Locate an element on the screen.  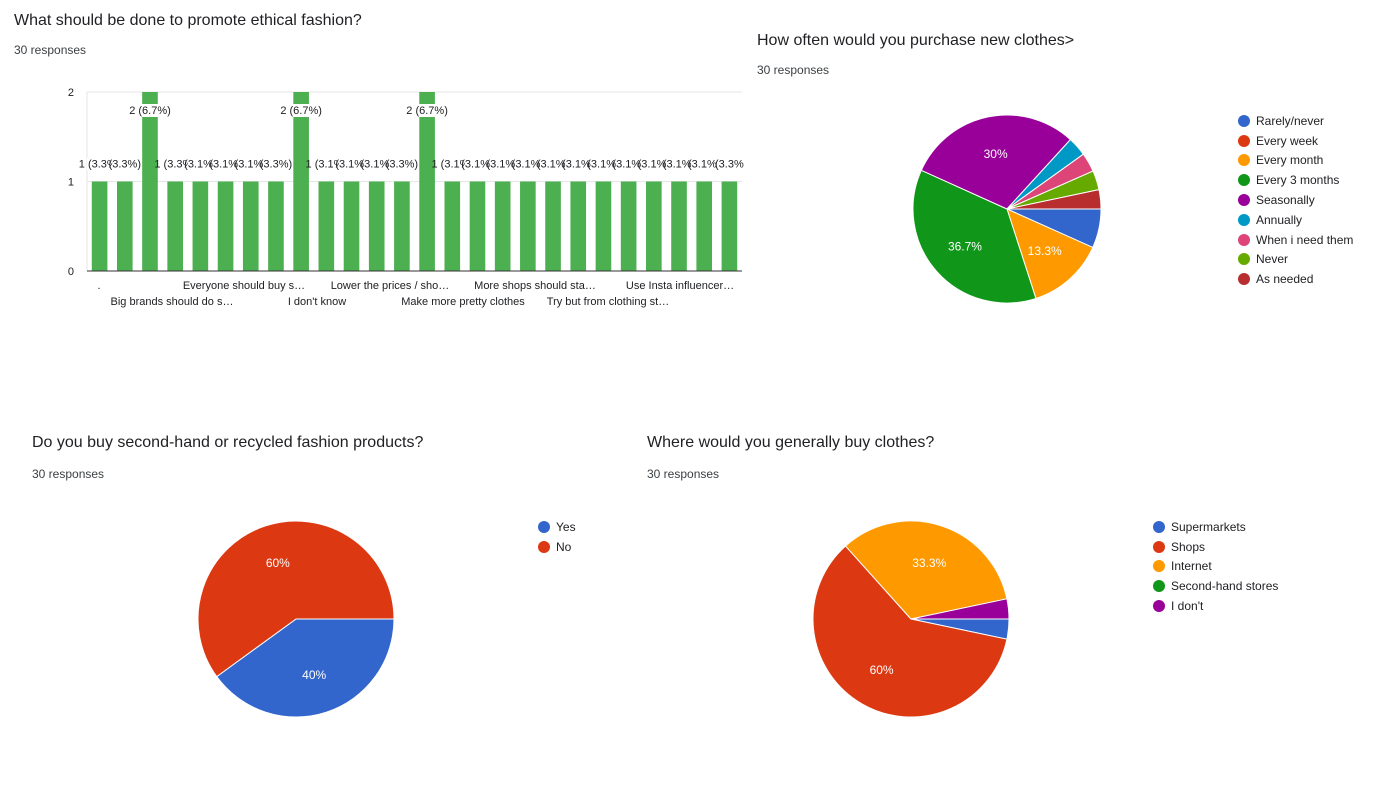
pie-slice-label: 30% is located at coordinates (996, 154).